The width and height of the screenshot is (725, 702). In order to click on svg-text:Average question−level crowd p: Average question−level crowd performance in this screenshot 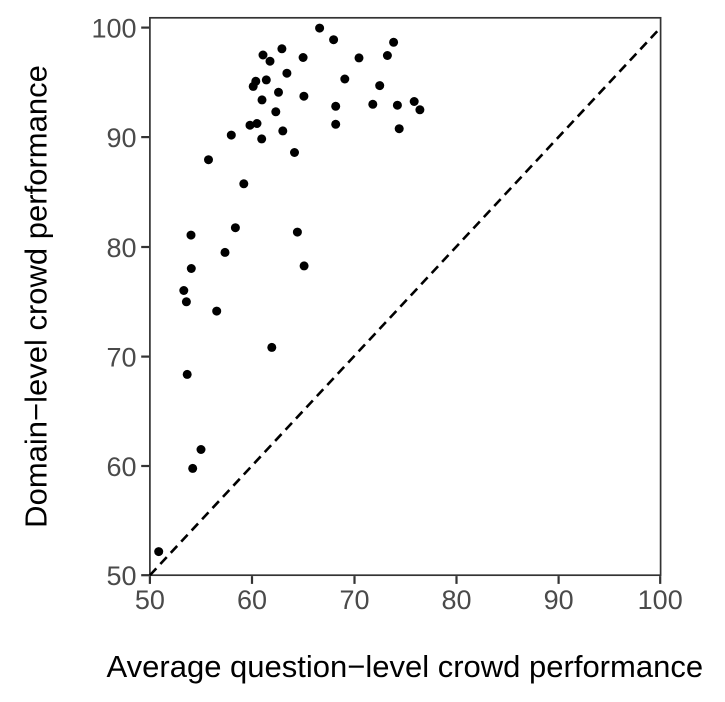, I will do `click(405, 666)`.